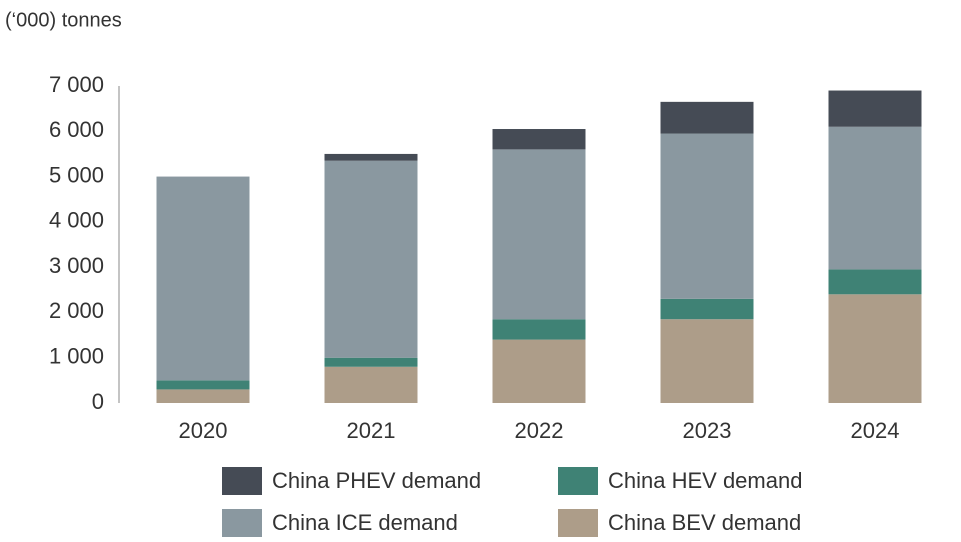  What do you see at coordinates (371, 430) in the screenshot?
I see `x-tick-label: 2021` at bounding box center [371, 430].